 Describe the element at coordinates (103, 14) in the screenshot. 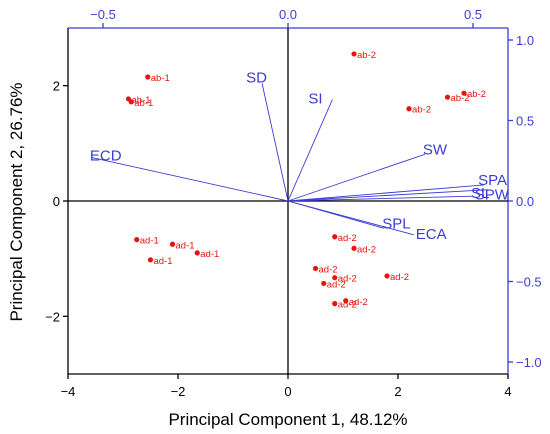

I see `top-tick-label: −0.5` at that location.